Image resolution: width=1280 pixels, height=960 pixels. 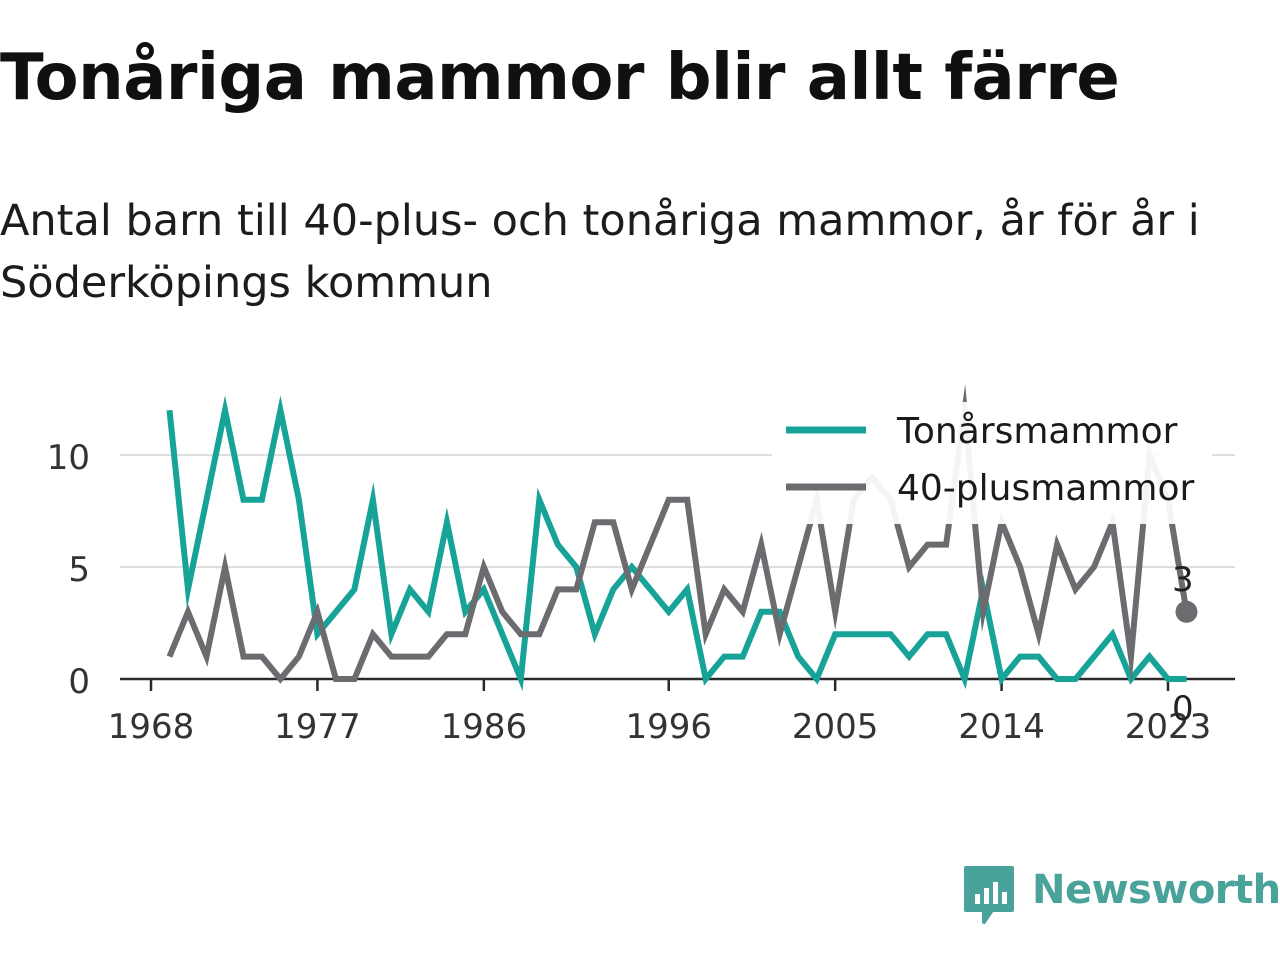 I want to click on end-label: 0, so click(x=1183, y=709).